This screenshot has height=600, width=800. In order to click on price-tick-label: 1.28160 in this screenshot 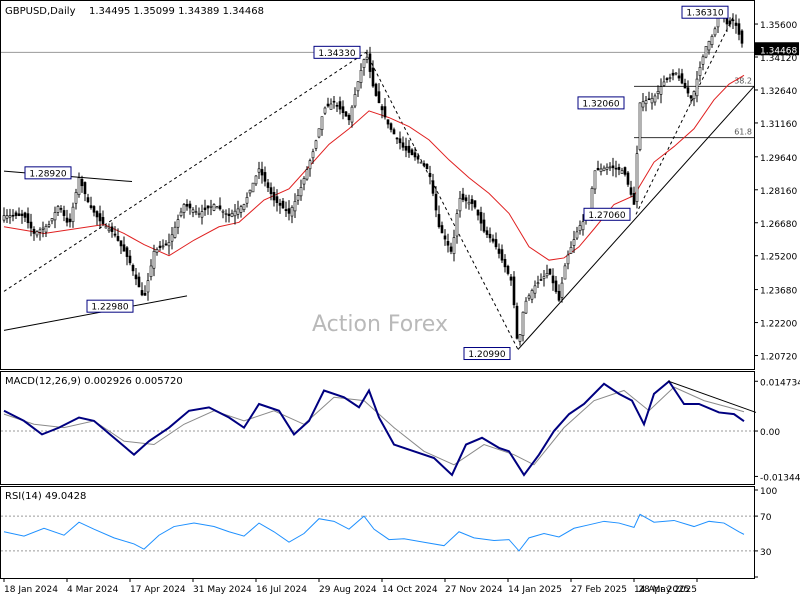, I will do `click(778, 192)`.